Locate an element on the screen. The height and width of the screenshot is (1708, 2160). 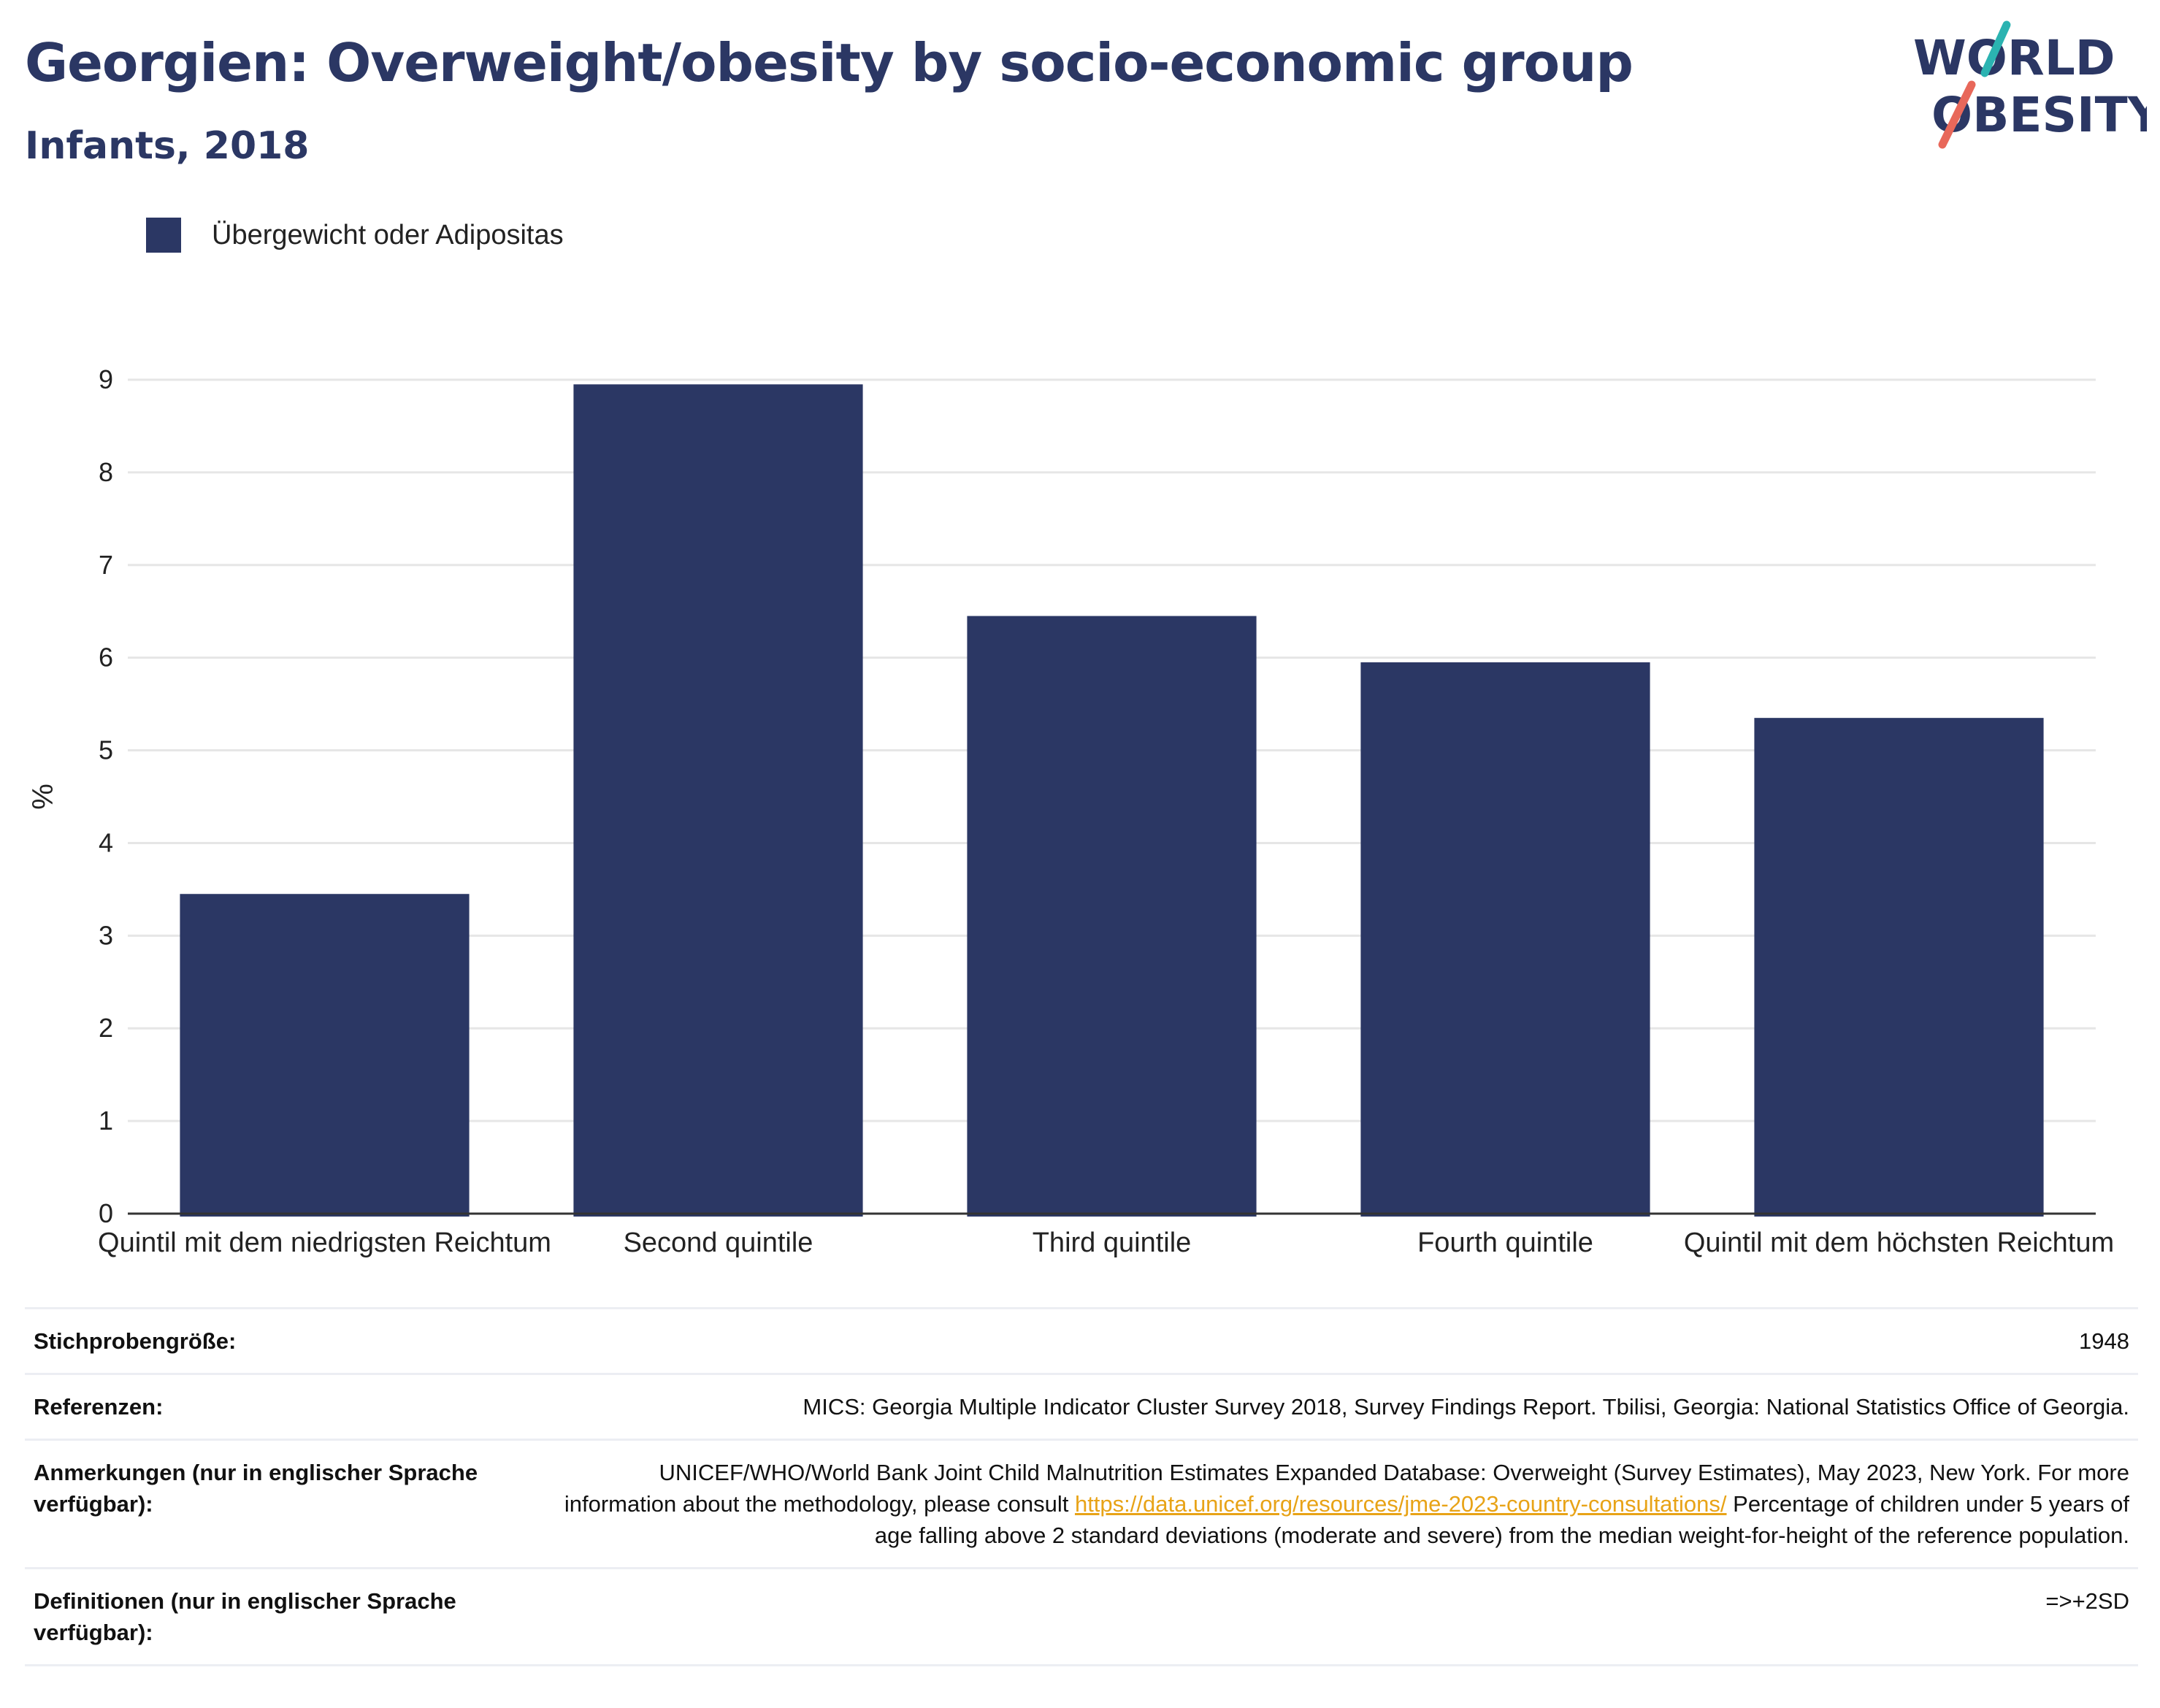
sample-size-value: 1948 is located at coordinates (2104, 1341).